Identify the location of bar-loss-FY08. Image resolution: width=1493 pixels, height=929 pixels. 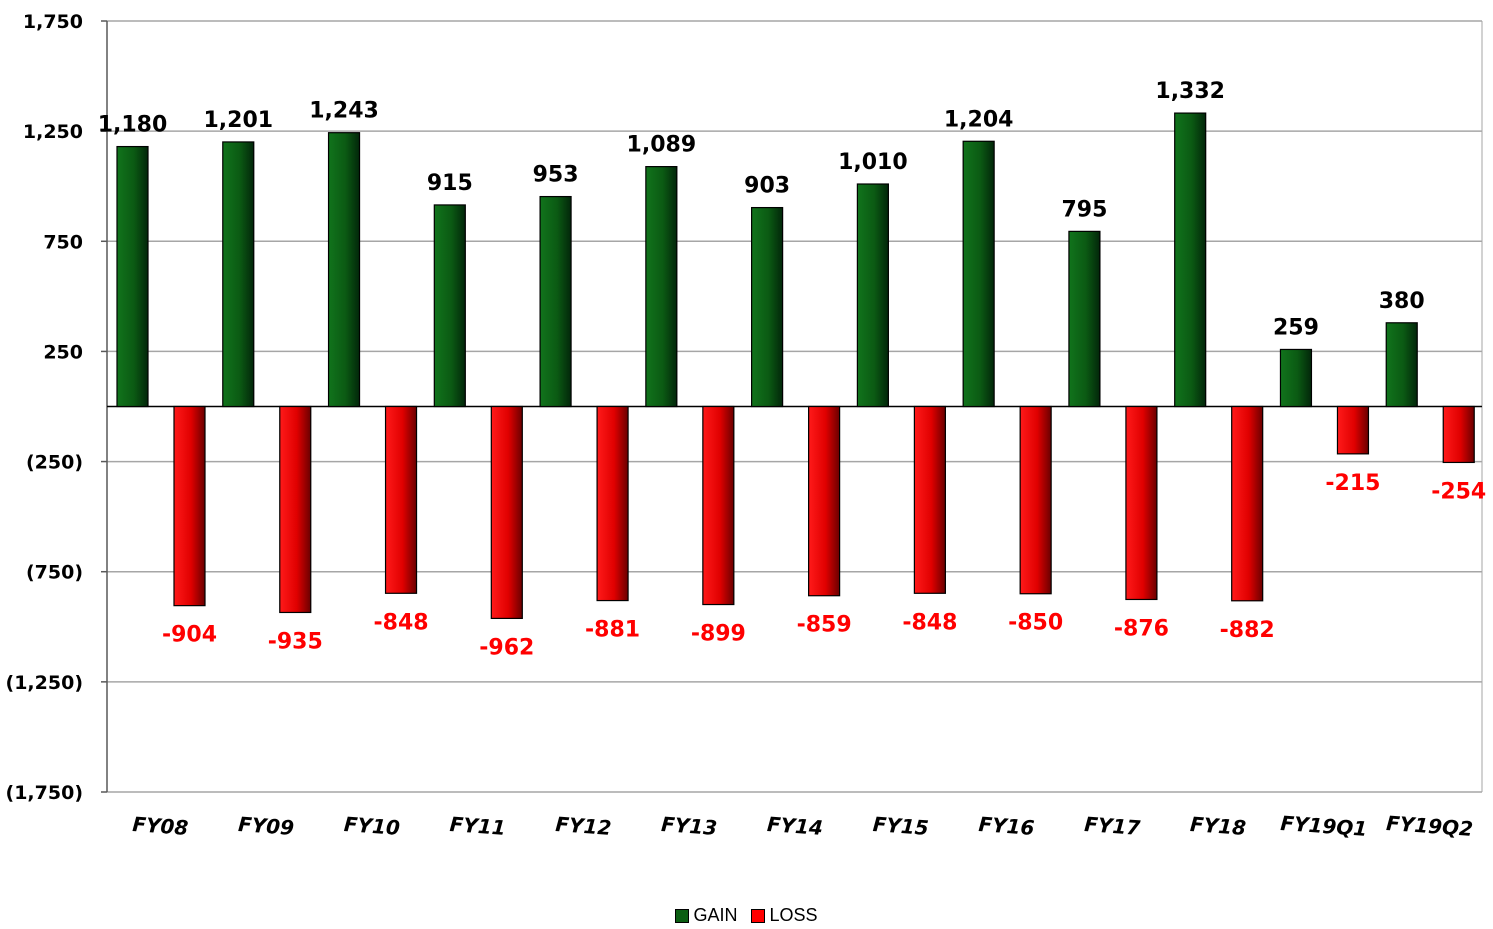
(189, 506).